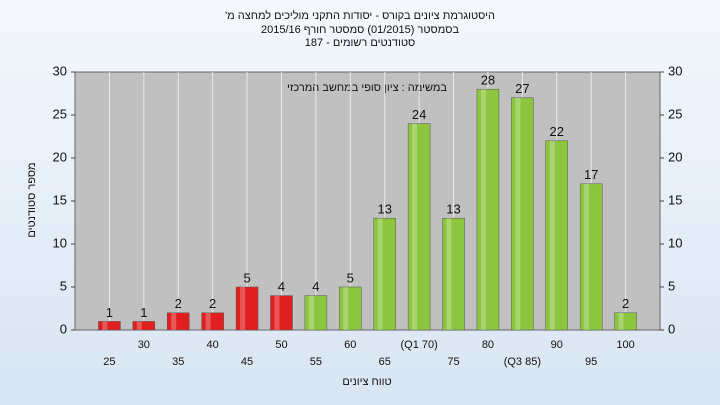 Image resolution: width=720 pixels, height=405 pixels. Describe the element at coordinates (281, 345) in the screenshot. I see `x-tick-label: 50` at that location.